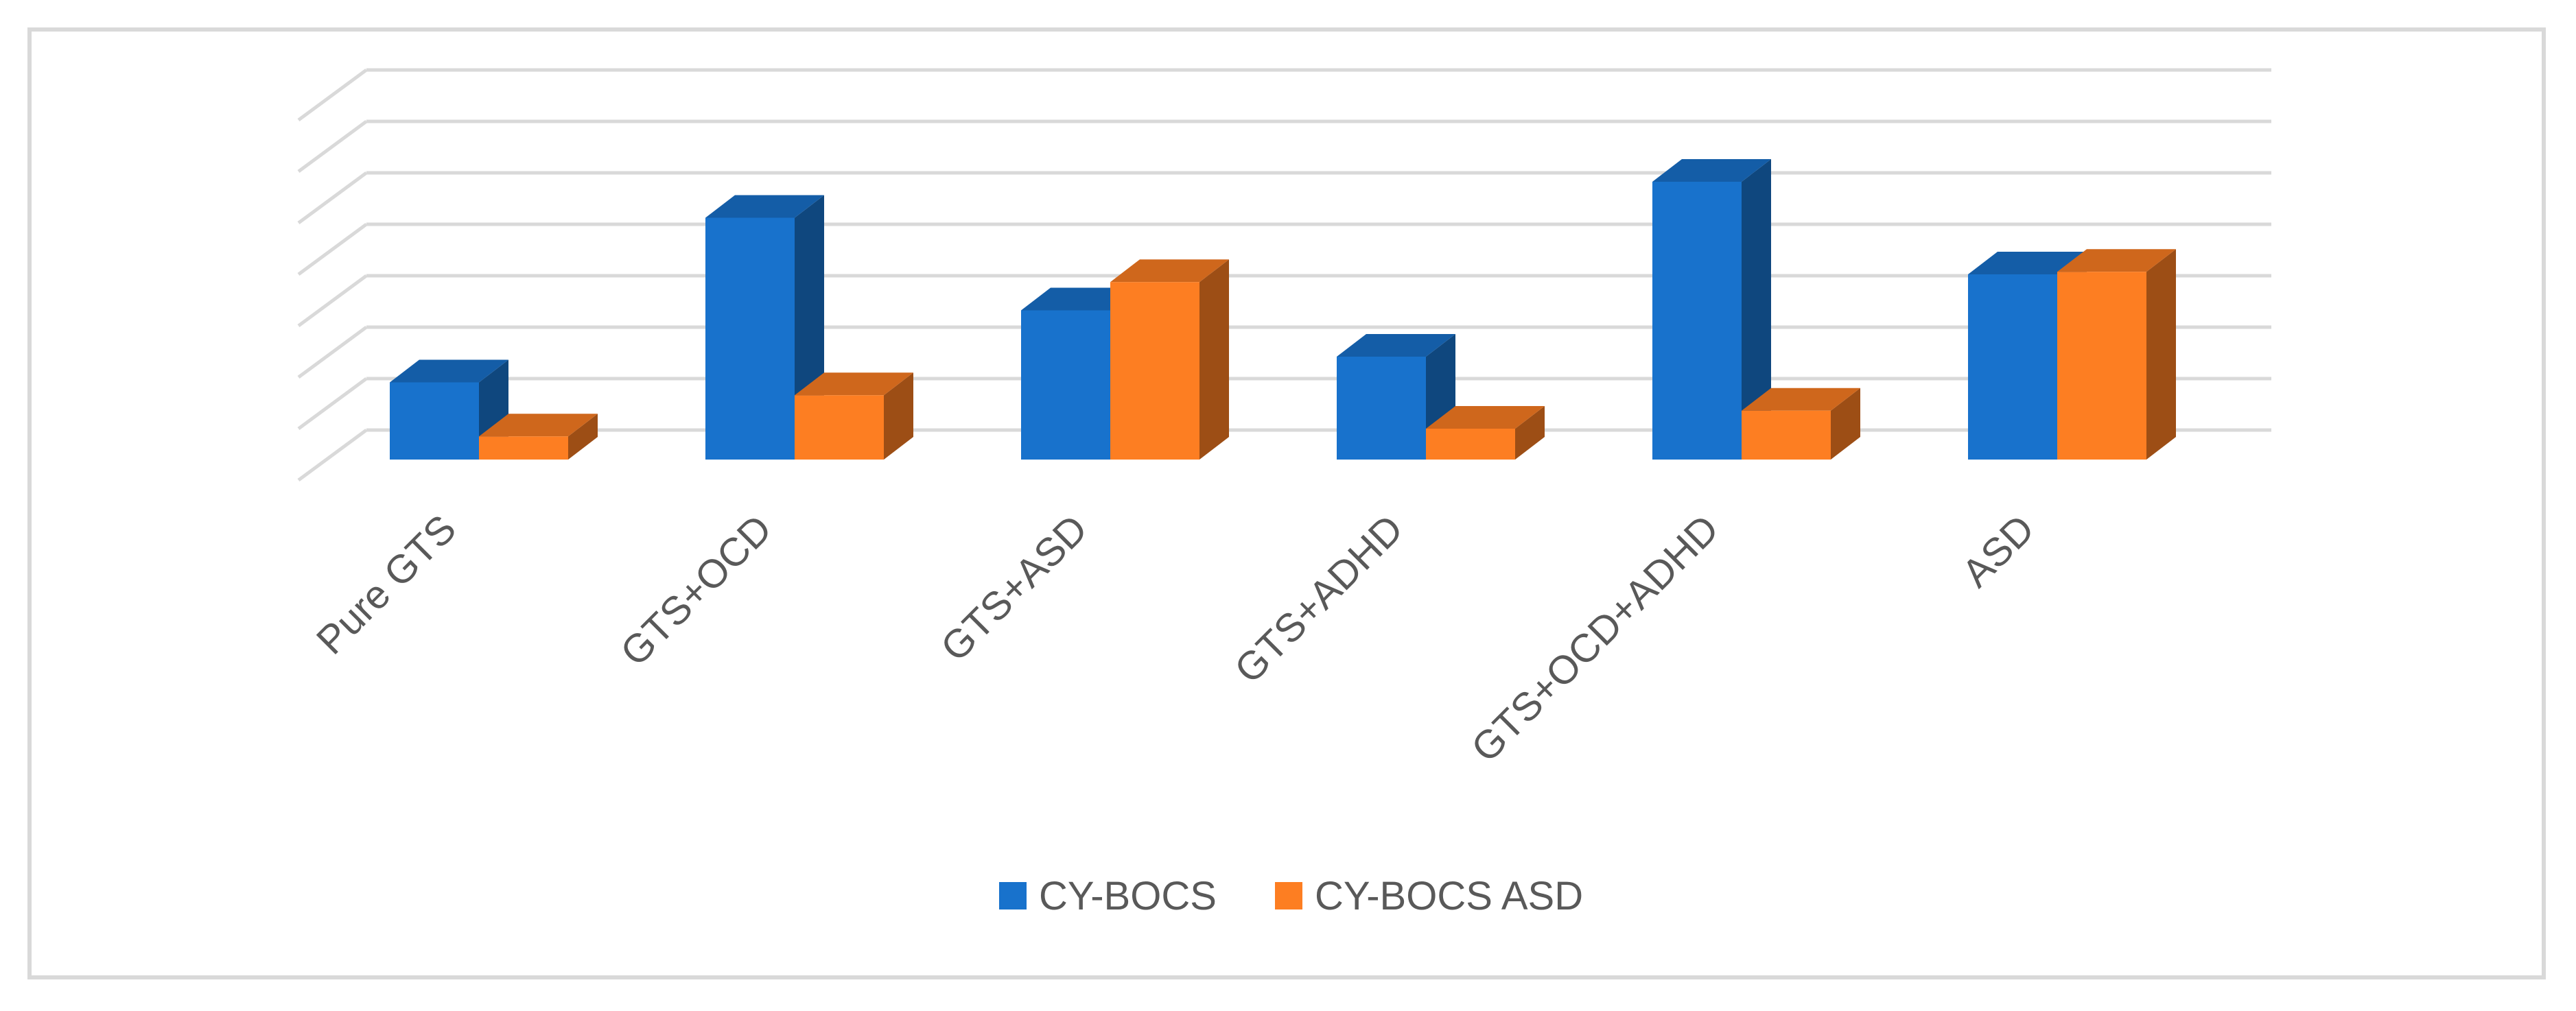 The image size is (2576, 1011). Describe the element at coordinates (1998, 550) in the screenshot. I see `category-label: ASD` at that location.